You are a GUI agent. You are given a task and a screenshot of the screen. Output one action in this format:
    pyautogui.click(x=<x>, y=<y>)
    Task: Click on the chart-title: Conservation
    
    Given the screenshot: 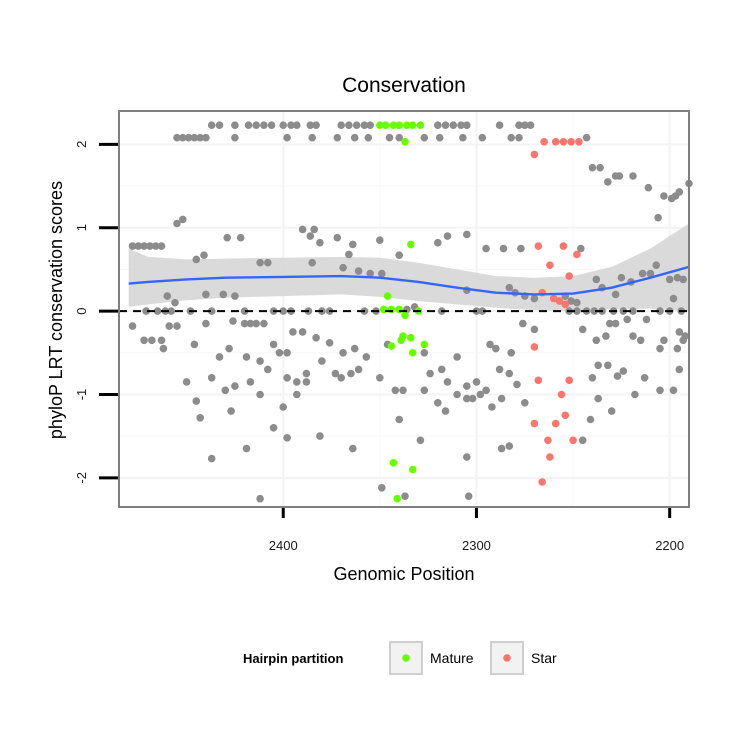 What is the action you would take?
    pyautogui.click(x=404, y=85)
    